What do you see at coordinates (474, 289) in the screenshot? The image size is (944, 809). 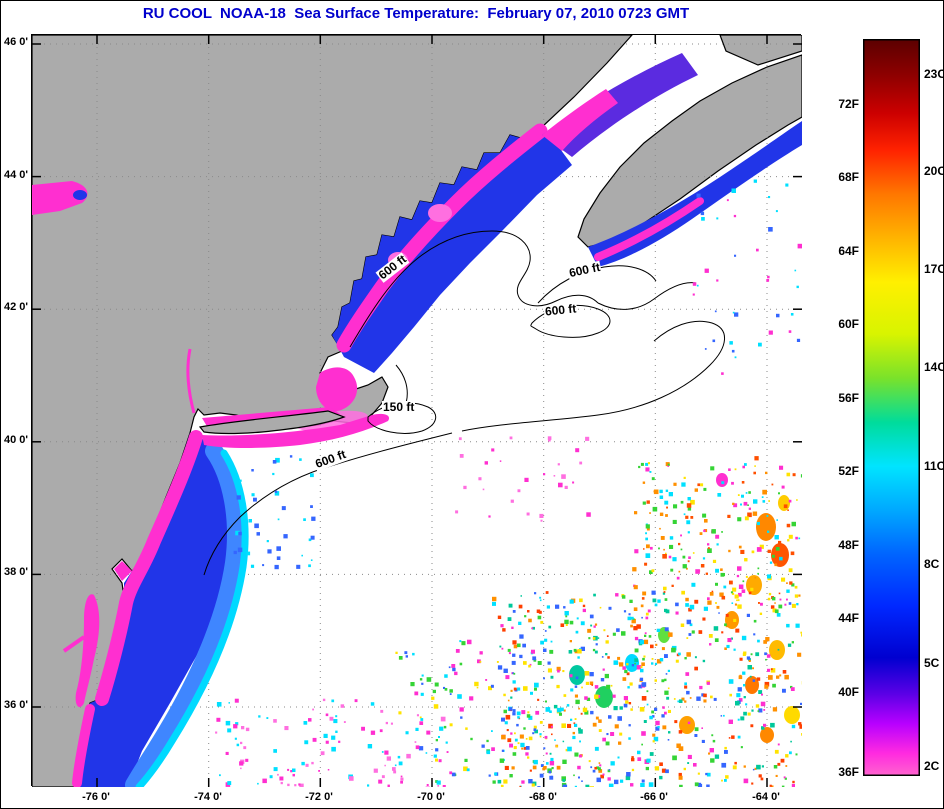 I see `contour-600ft-gulf` at bounding box center [474, 289].